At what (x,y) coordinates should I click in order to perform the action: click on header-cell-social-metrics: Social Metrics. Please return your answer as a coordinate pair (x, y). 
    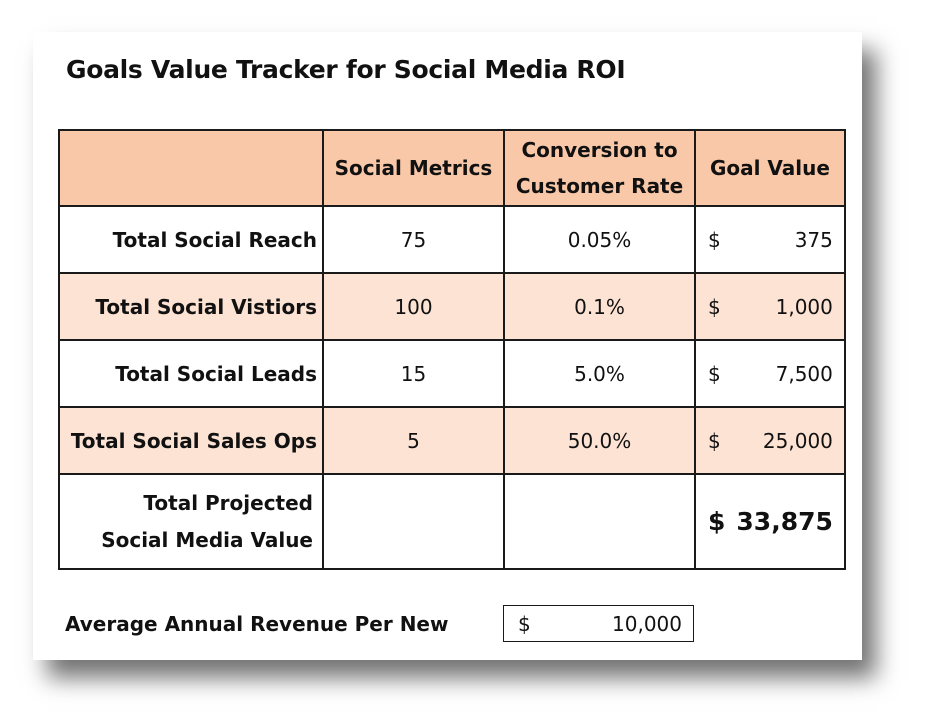
    Looking at the image, I should click on (413, 168).